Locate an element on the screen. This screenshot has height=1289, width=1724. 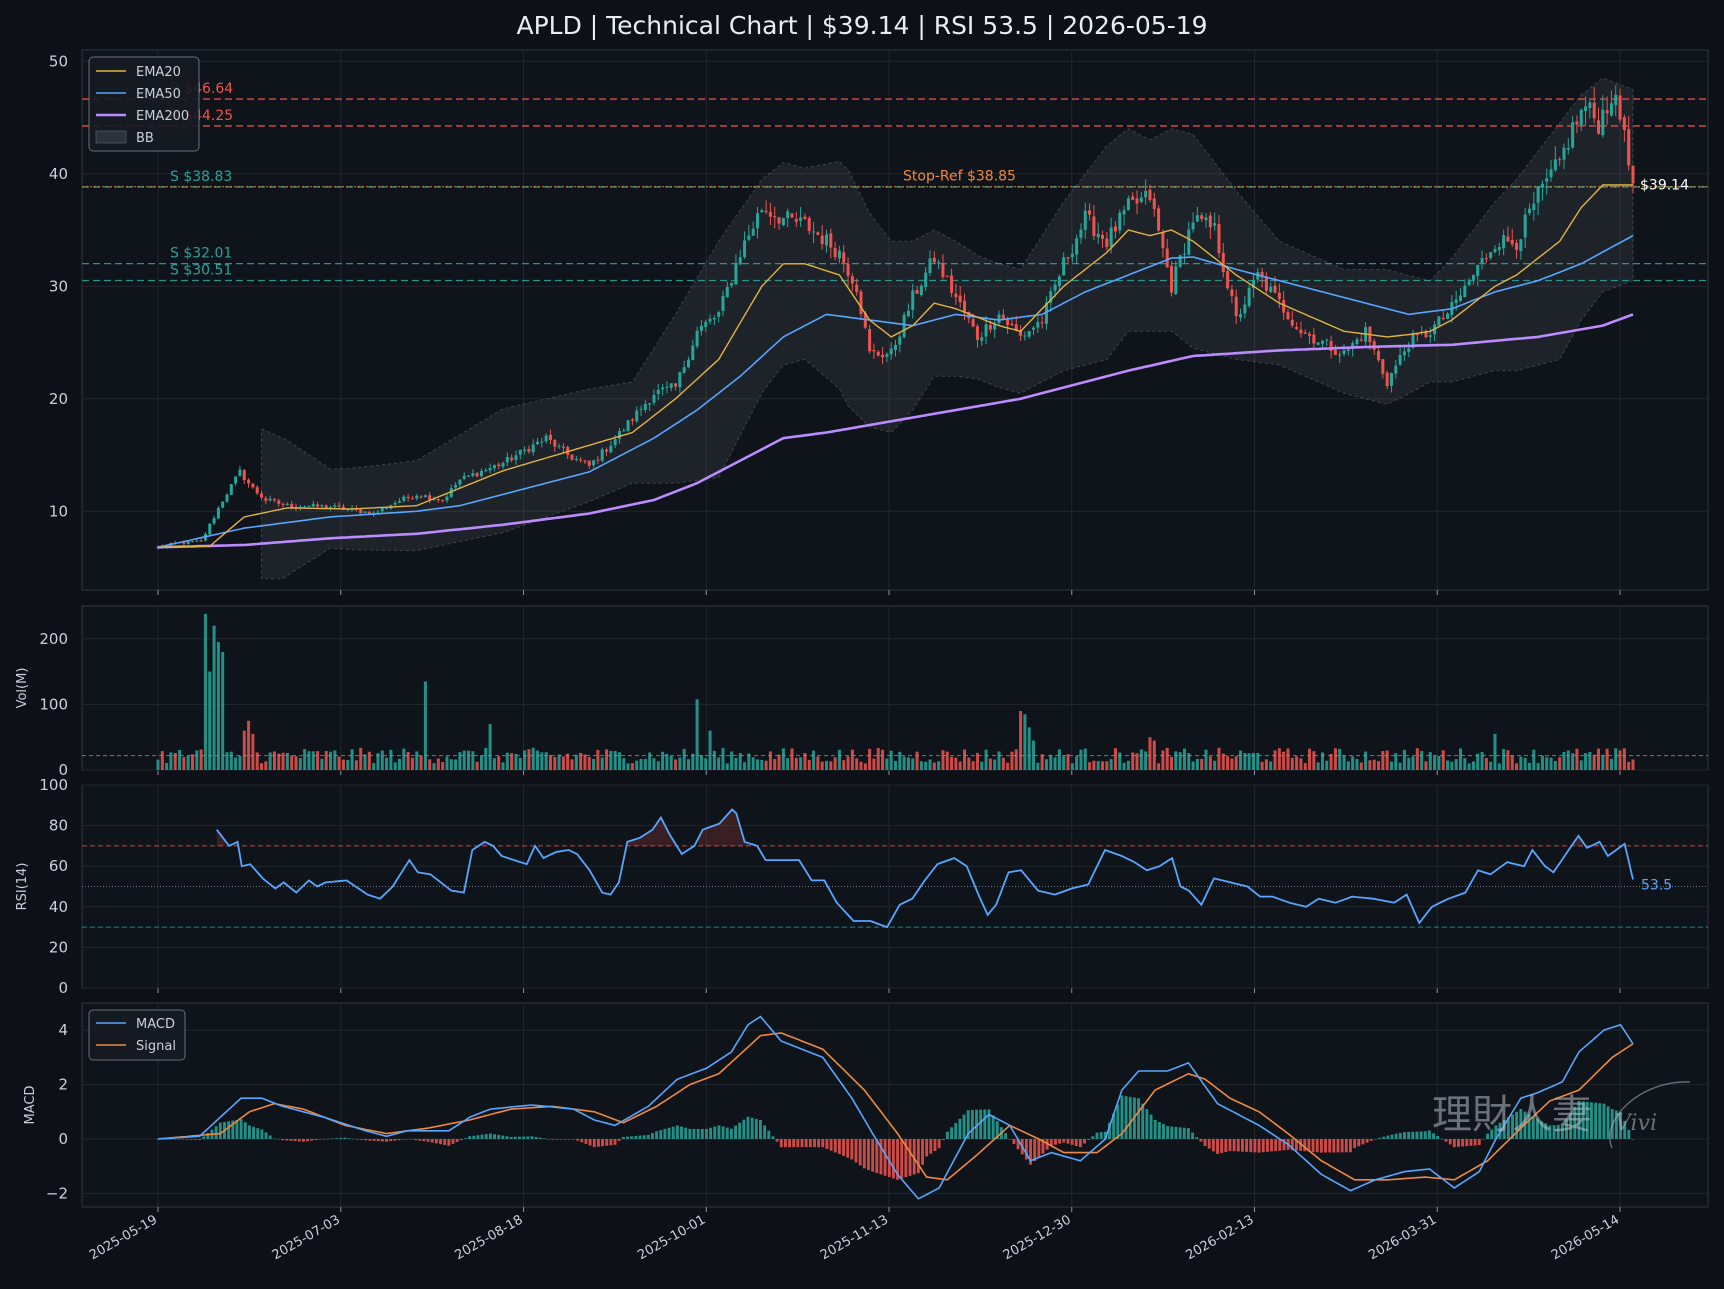
level-label-support: S $30.51 is located at coordinates (201, 271).